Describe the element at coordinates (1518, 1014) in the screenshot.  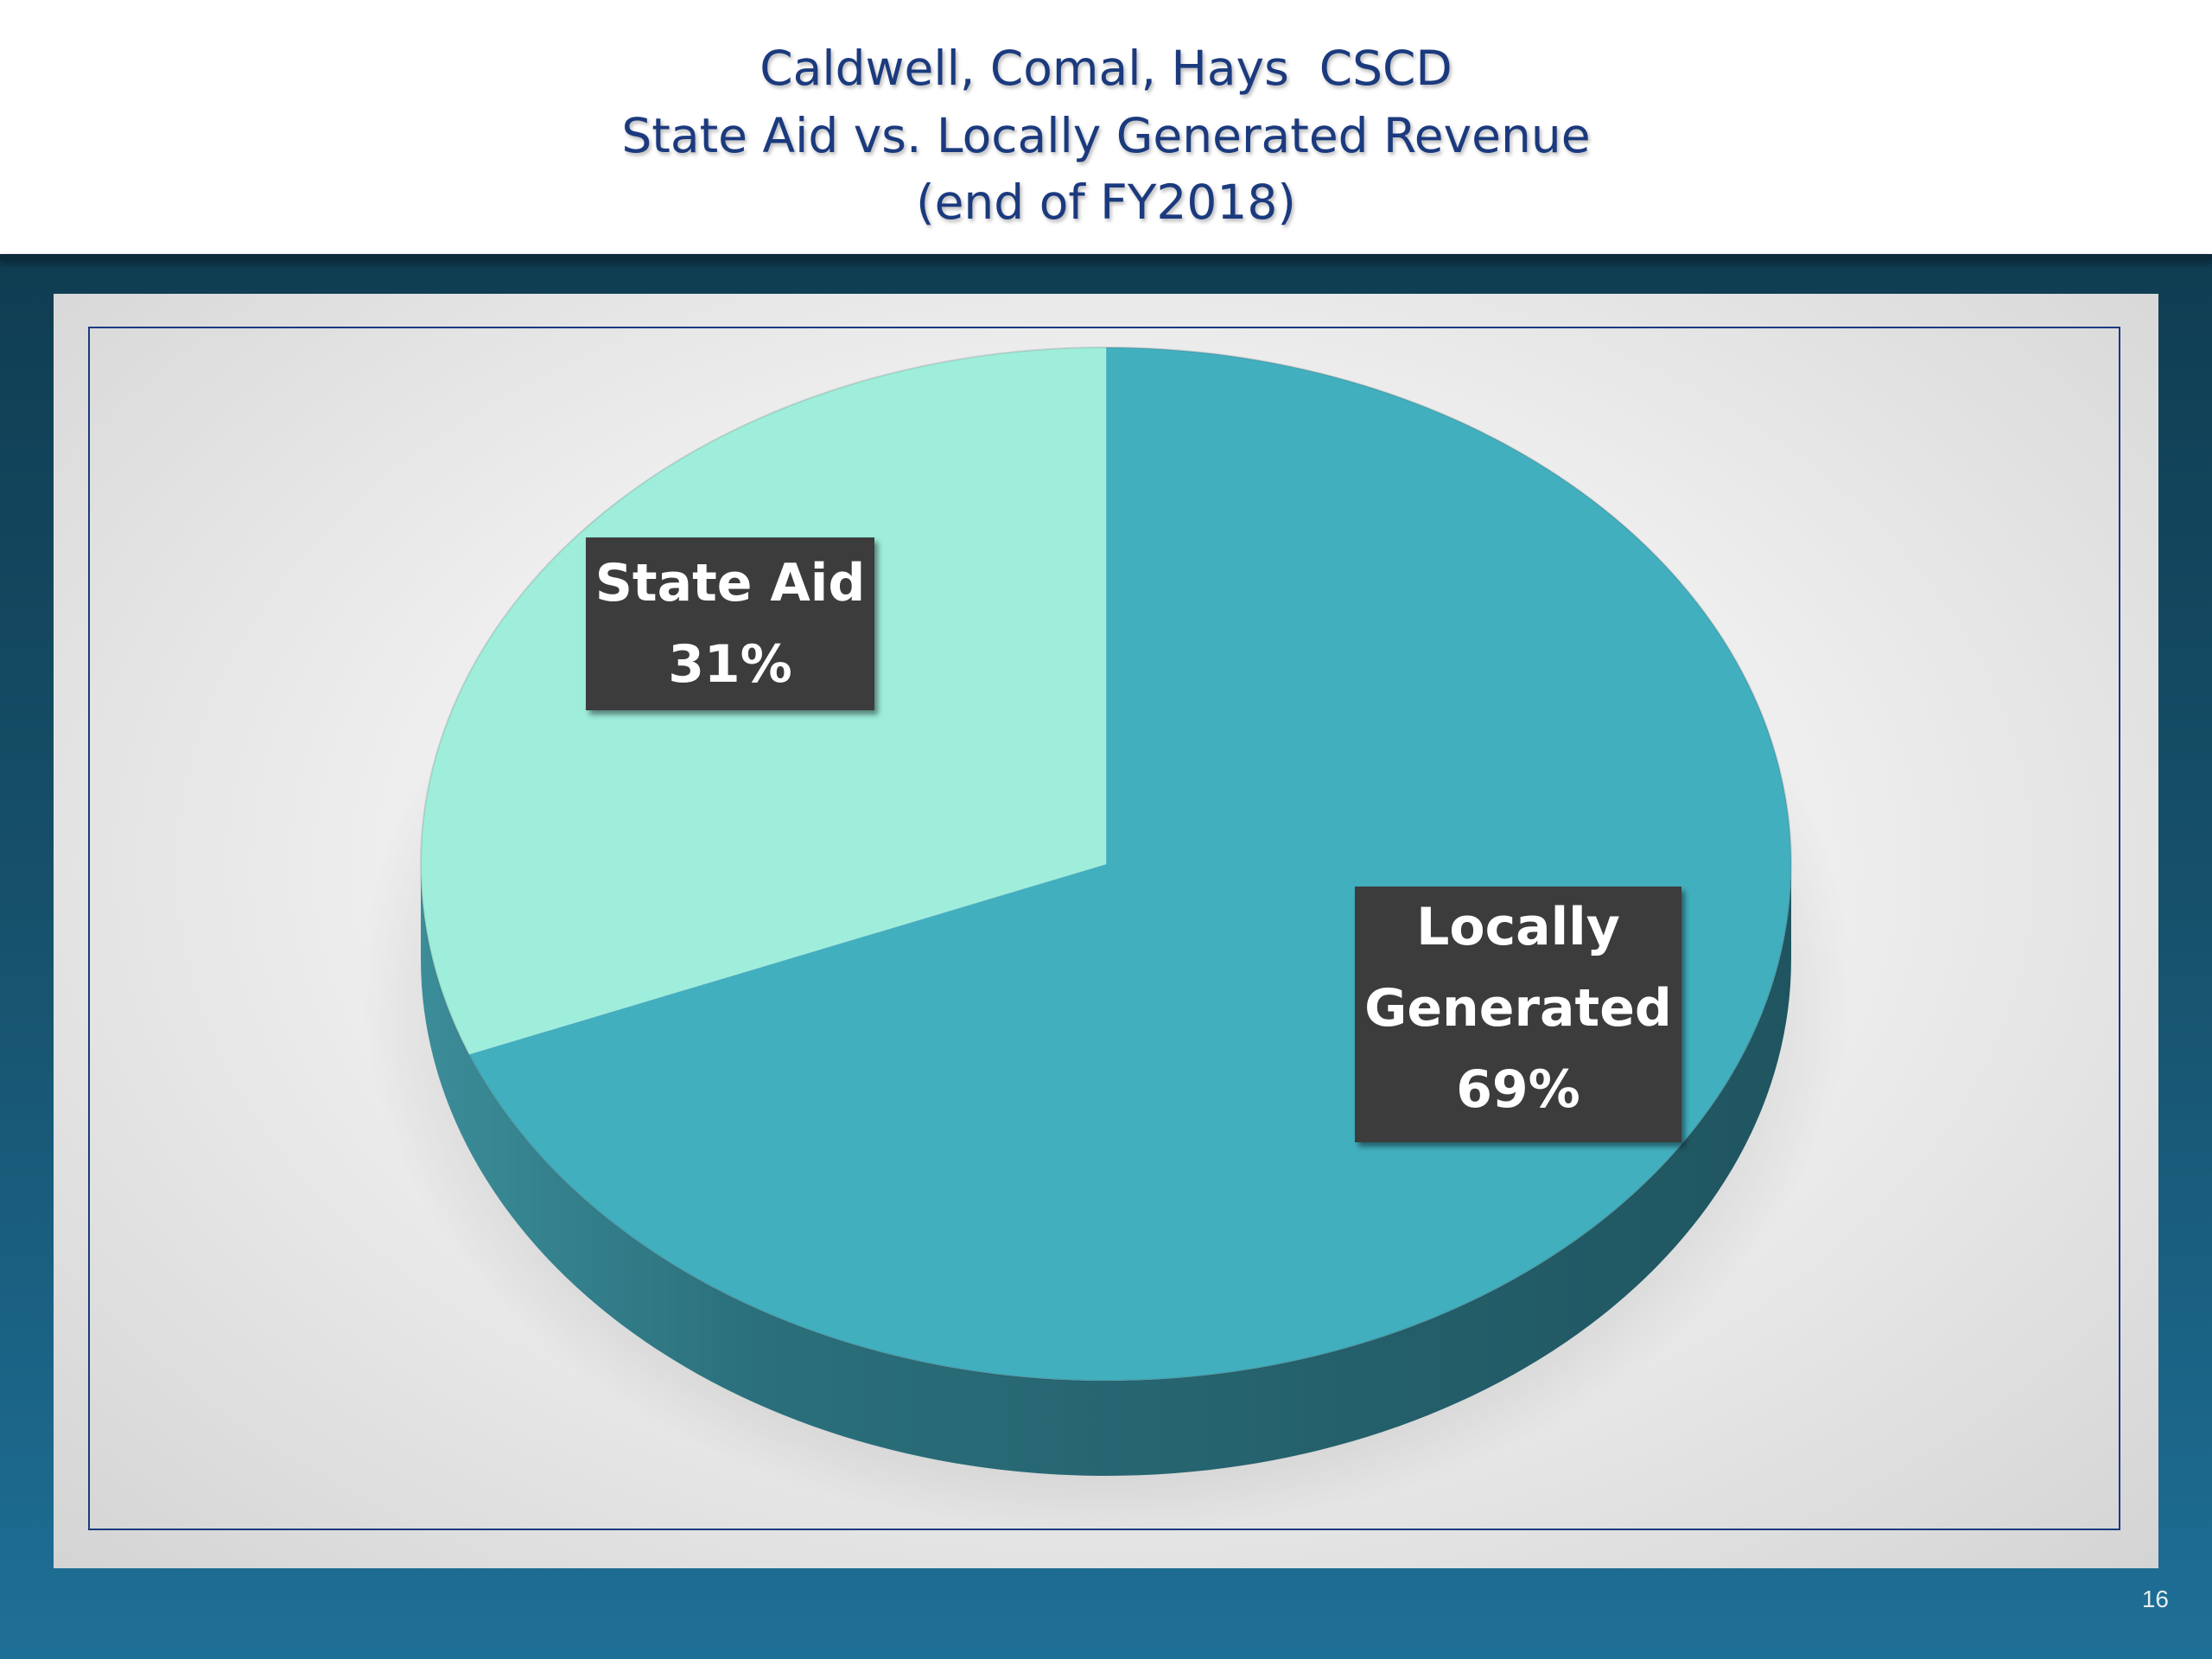
I see `pie-label-locally-generated: Locally Generated 69%` at that location.